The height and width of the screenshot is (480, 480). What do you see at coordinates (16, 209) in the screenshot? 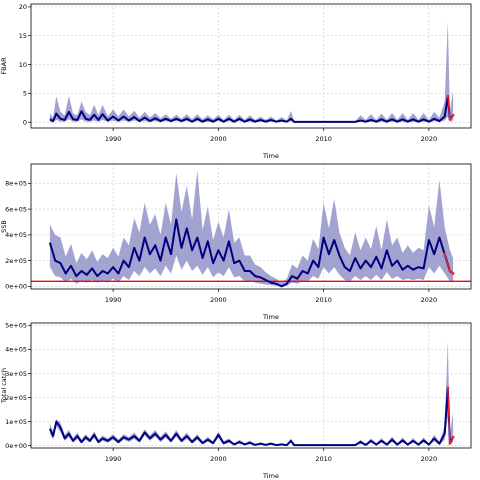
I see `y-tick-label: 6e+05` at bounding box center [16, 209].